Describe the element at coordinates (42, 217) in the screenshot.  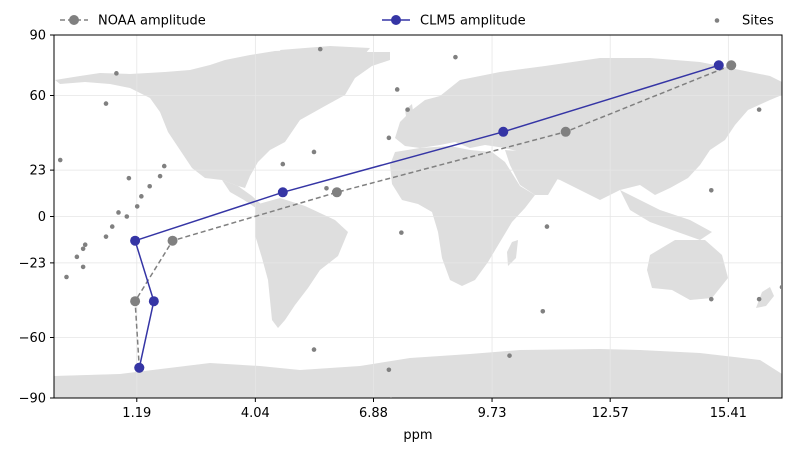
I see `y-tick-label: 0` at that location.